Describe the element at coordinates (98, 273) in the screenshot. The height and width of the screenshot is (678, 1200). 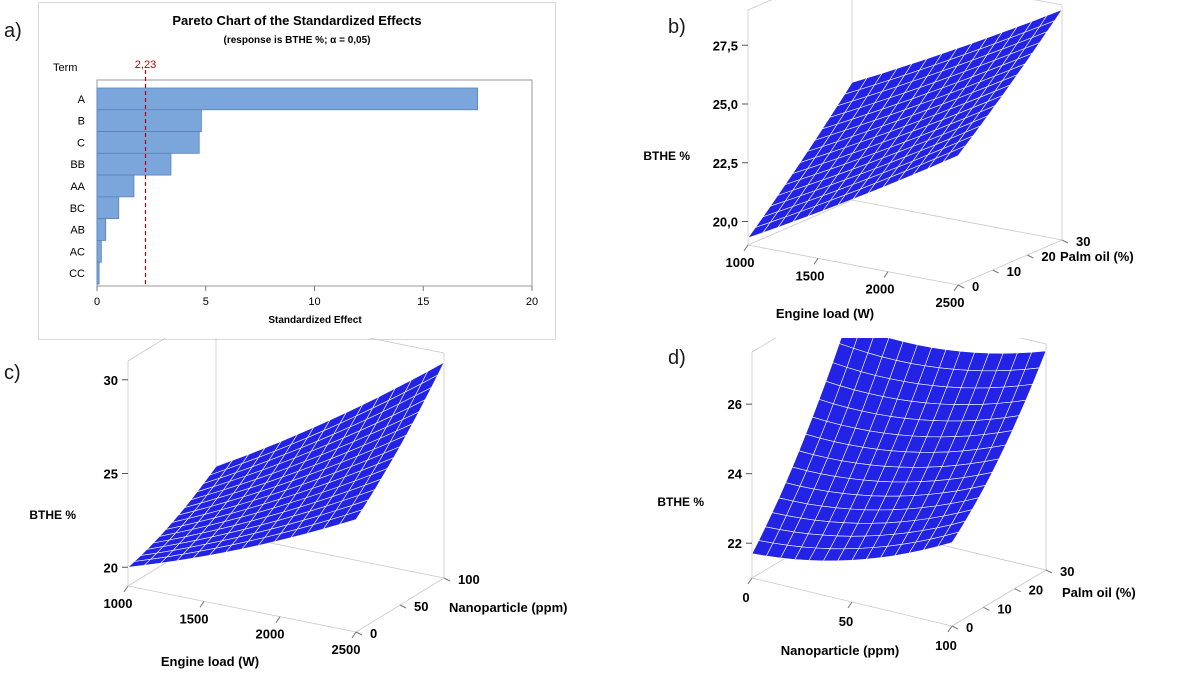
I see `pareto-bar-CC` at that location.